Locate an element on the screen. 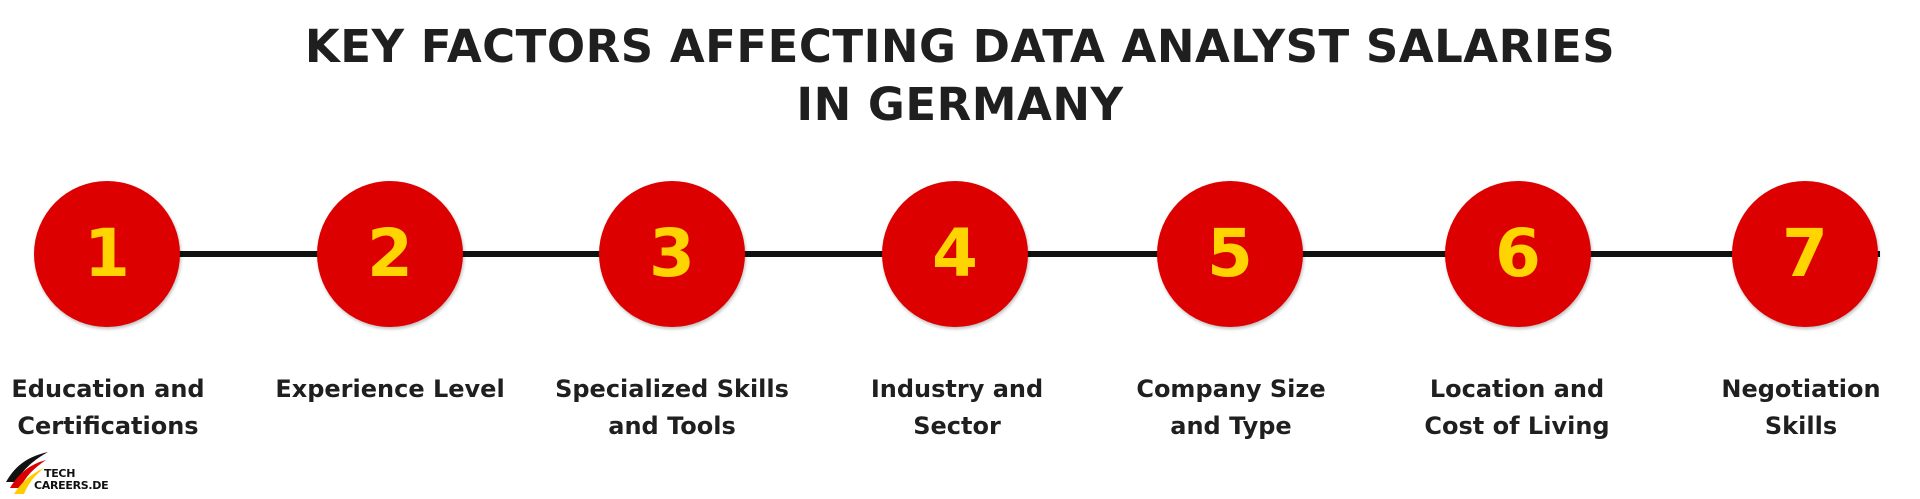  step-label-7: Negotiation Skills is located at coordinates (1795, 408).